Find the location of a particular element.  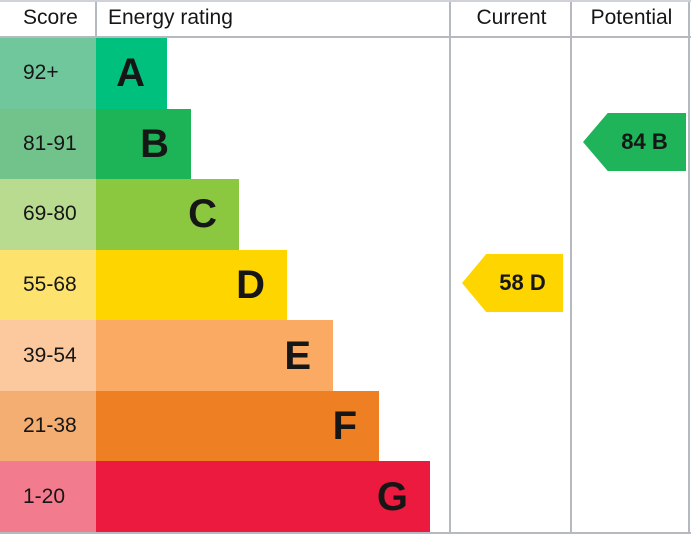

band-bar-e: E is located at coordinates (214, 355).